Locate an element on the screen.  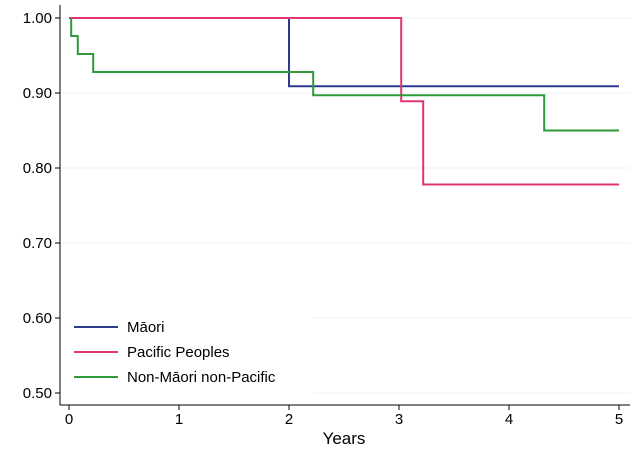
x-tick-label-2: 2 is located at coordinates (289, 419).